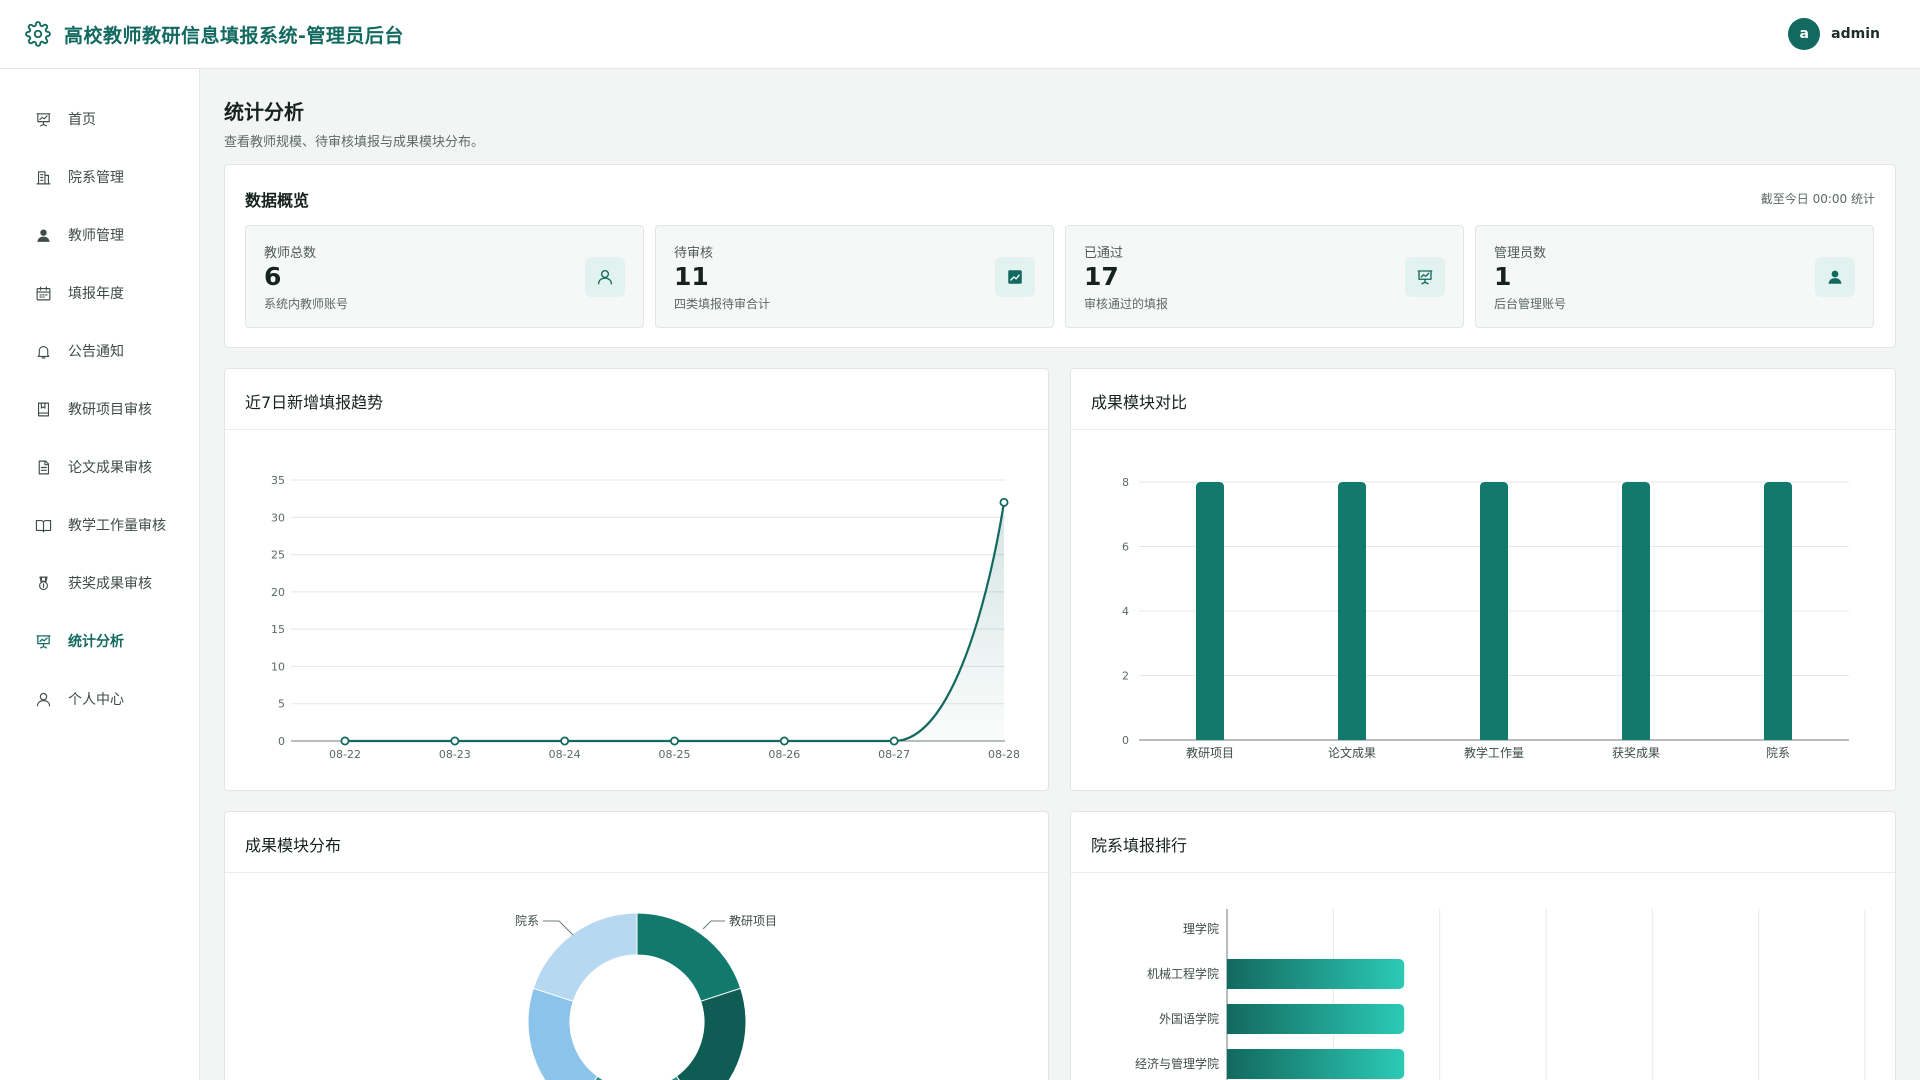  I want to click on sidebar-item-workload-review: 教学工作量审核, so click(99, 525).